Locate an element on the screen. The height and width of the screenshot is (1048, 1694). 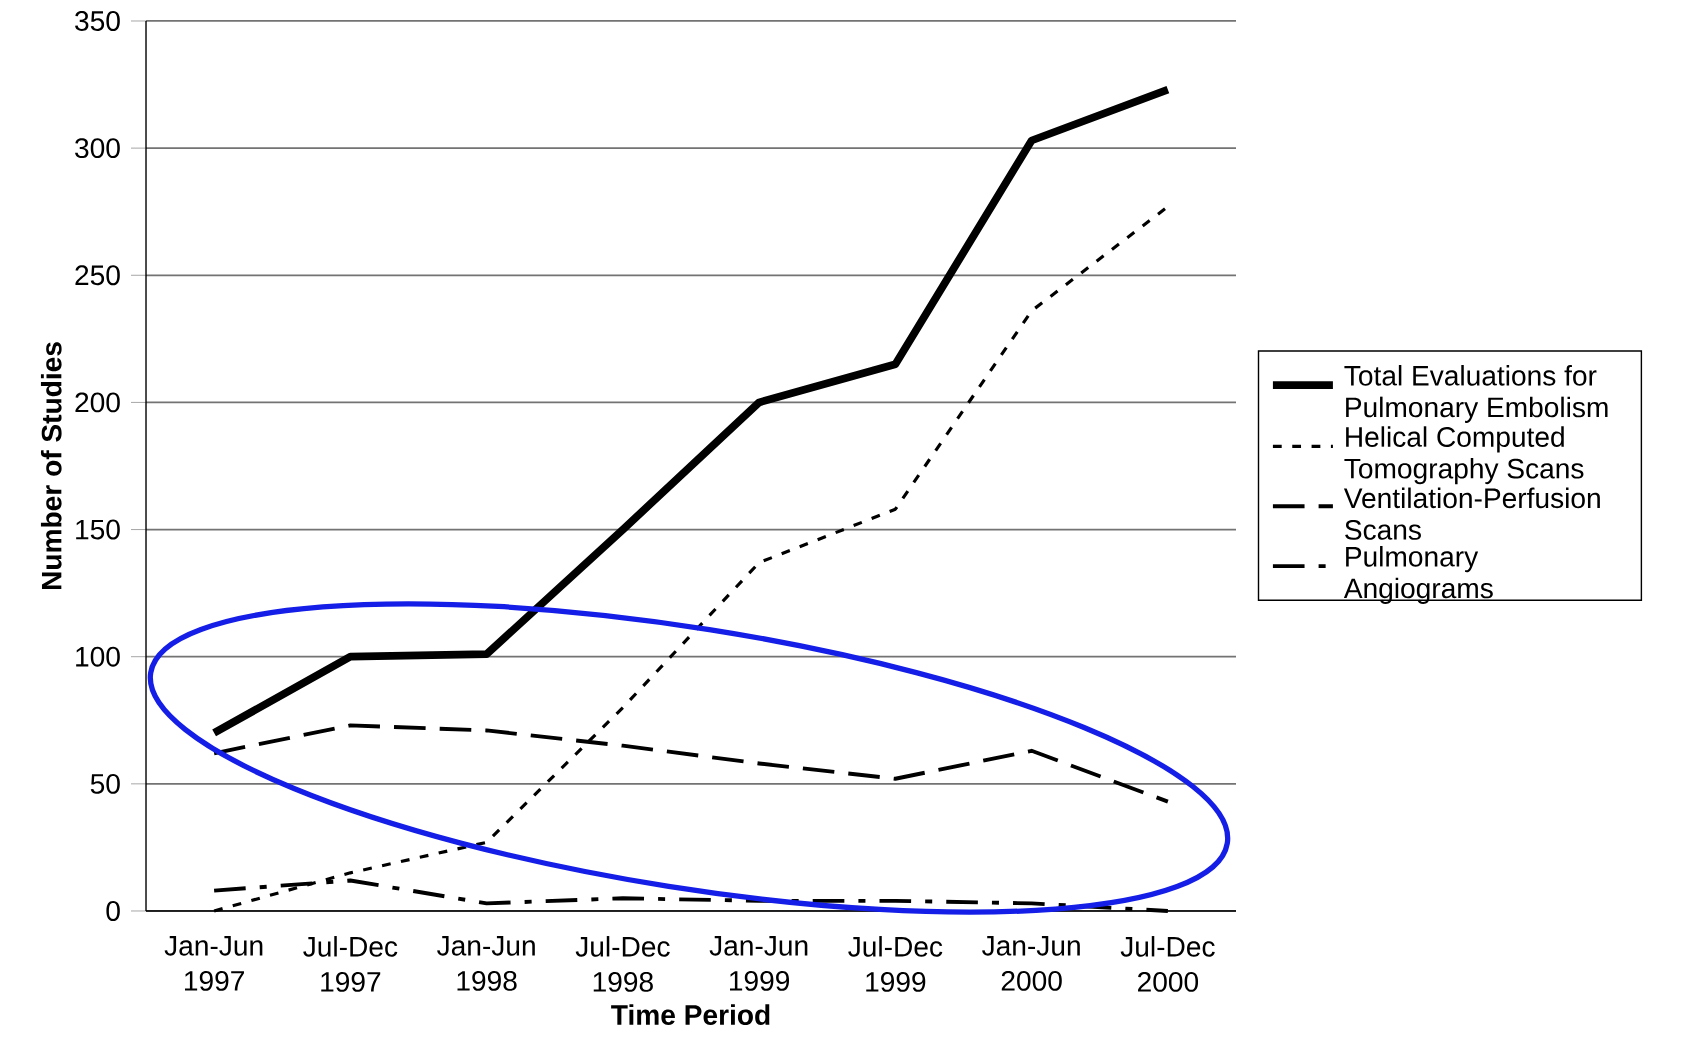
legend-label: Pulmonary Angiograms is located at coordinates (1418, 575).